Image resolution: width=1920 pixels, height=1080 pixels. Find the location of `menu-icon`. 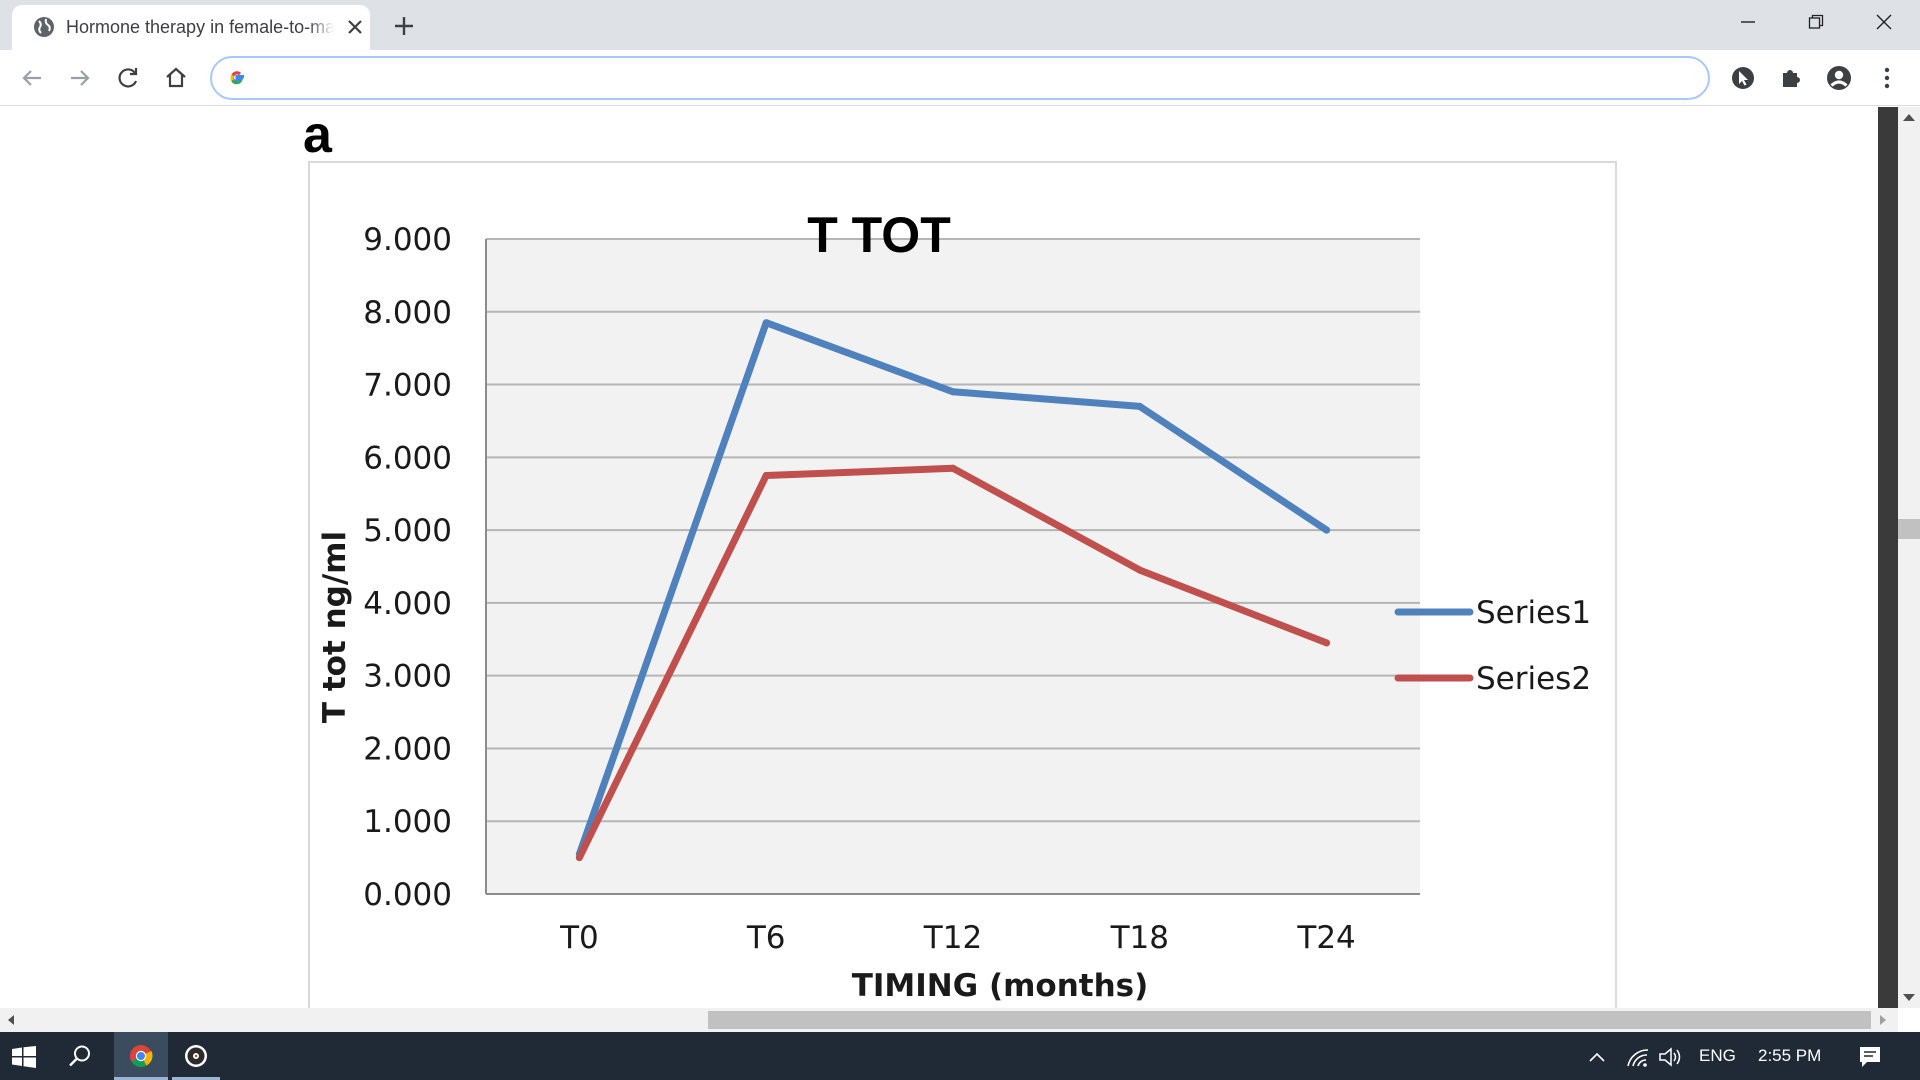

menu-icon is located at coordinates (1887, 78).